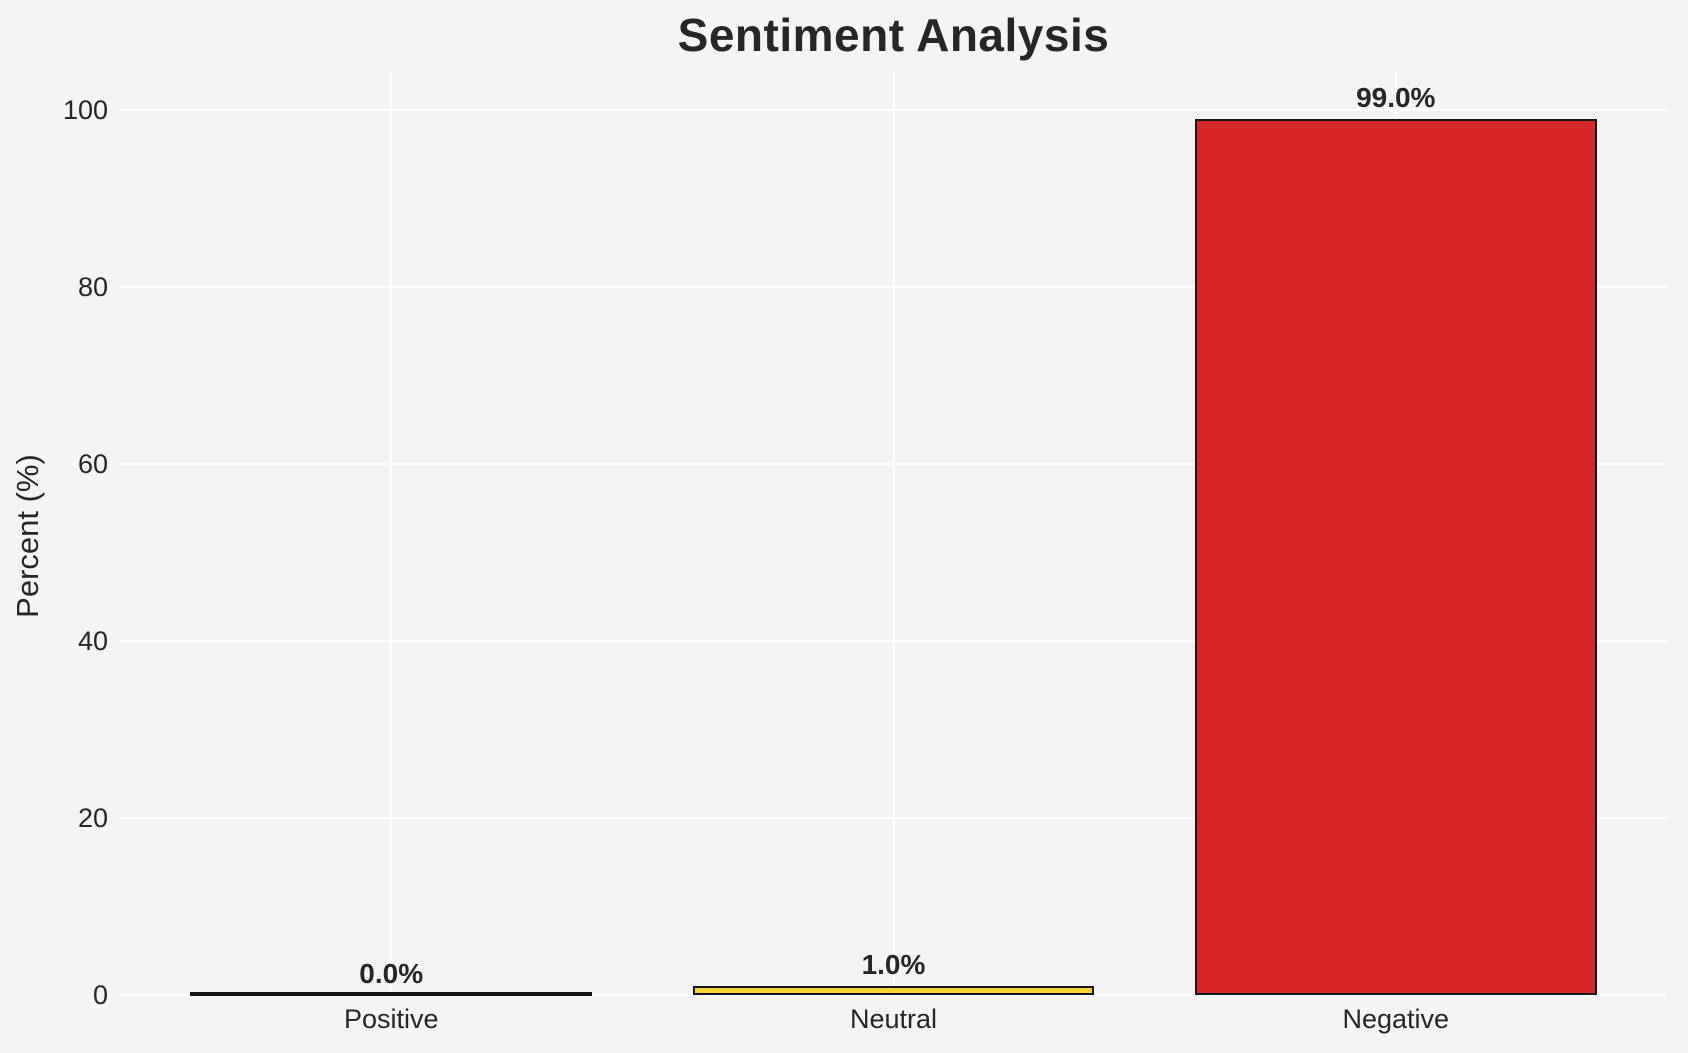  What do you see at coordinates (85, 110) in the screenshot?
I see `y-tick-label: 100` at bounding box center [85, 110].